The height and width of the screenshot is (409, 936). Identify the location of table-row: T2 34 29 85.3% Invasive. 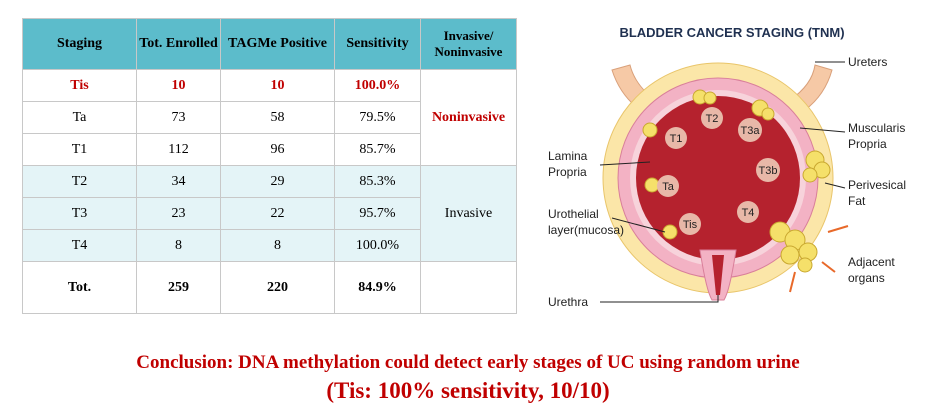
(269, 213).